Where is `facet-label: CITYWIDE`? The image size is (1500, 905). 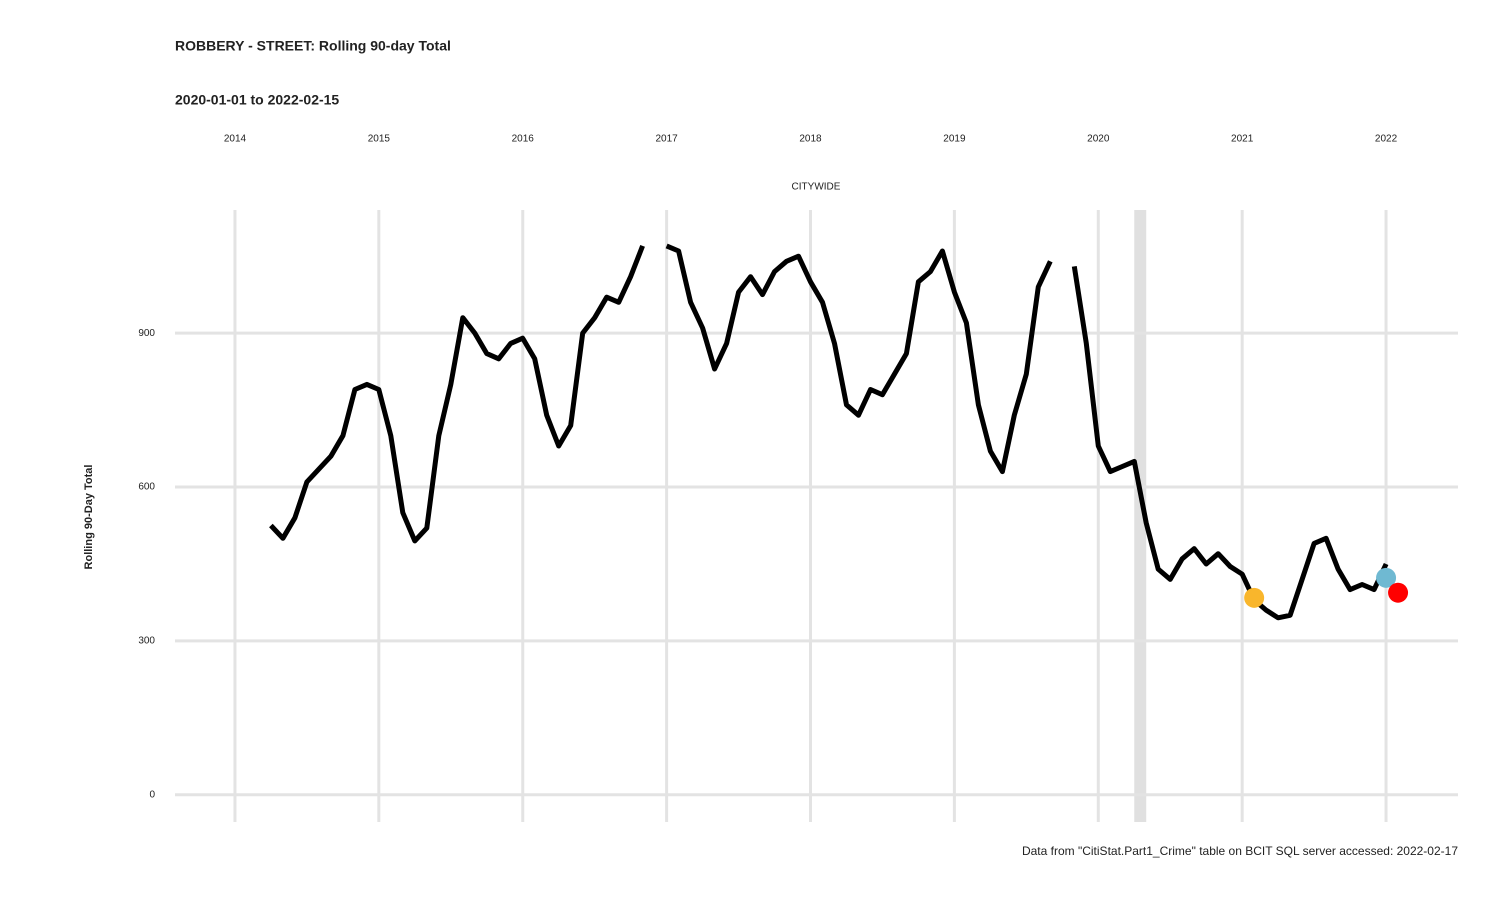 facet-label: CITYWIDE is located at coordinates (816, 187).